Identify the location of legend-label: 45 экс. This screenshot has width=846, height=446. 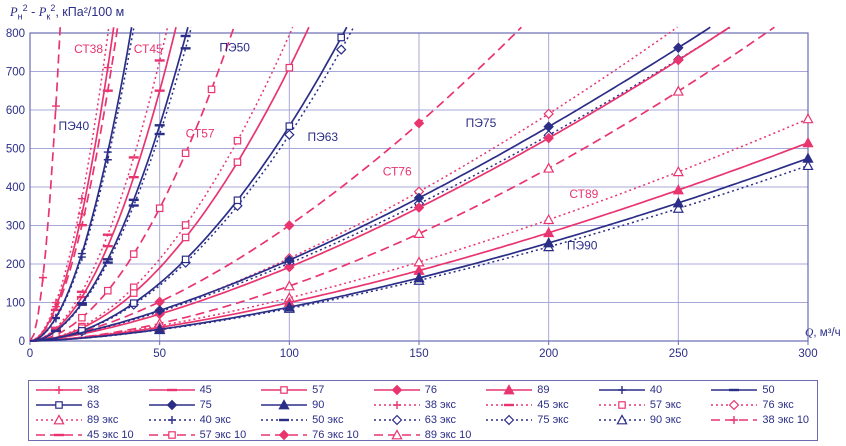
(553, 404).